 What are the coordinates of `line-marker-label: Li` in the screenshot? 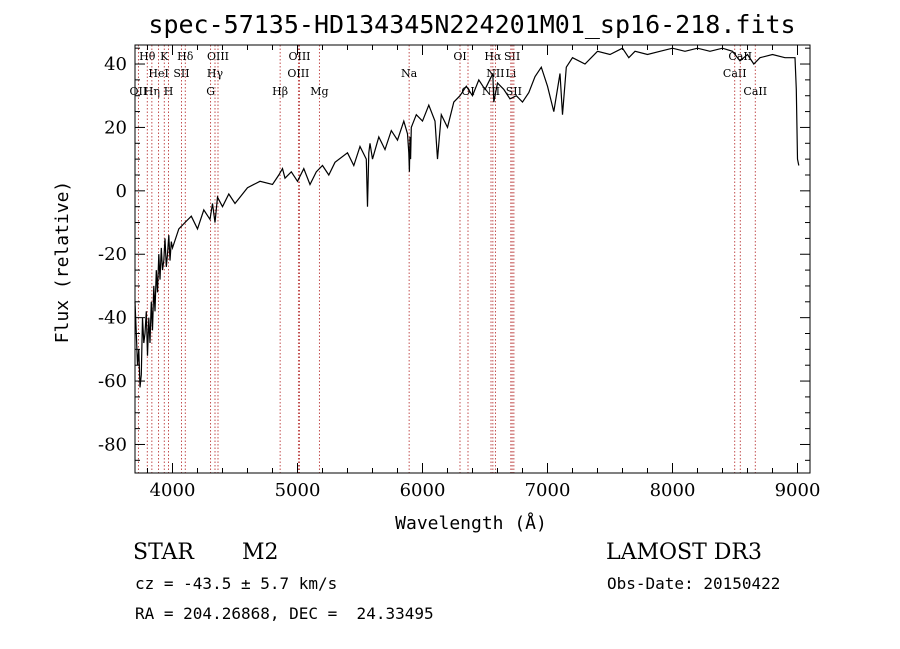 It's located at (510, 73).